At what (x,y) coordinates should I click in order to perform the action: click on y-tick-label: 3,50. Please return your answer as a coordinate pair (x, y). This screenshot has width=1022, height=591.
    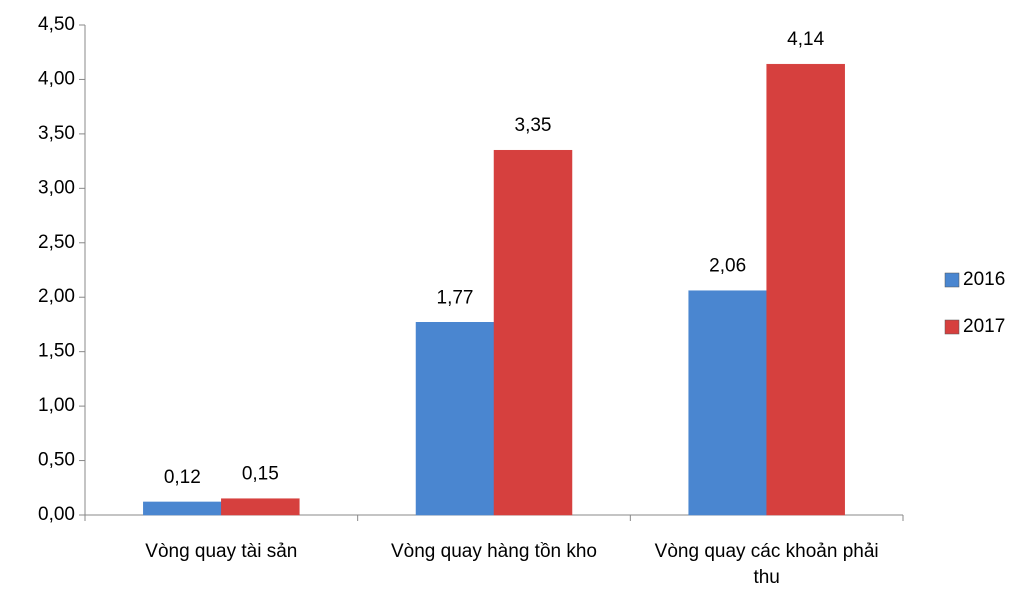
    Looking at the image, I should click on (56, 133).